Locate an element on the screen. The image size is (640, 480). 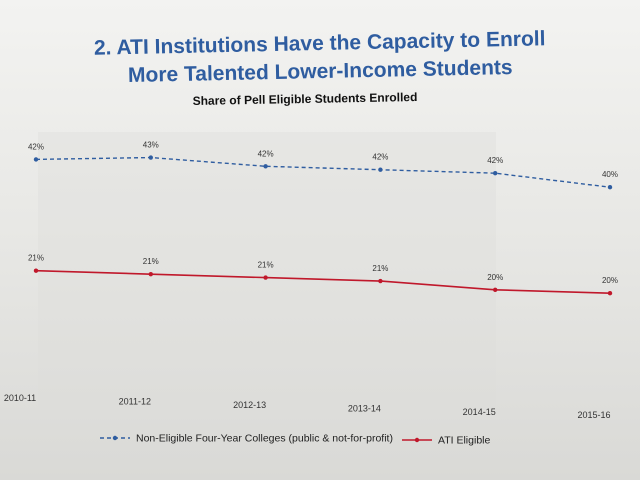
x-tick-label: 2013-14 is located at coordinates (364, 408).